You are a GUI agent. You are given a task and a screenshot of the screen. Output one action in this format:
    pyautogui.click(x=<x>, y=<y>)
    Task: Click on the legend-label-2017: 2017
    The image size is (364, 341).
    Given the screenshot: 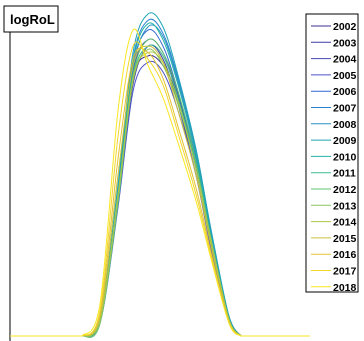 What is the action you would take?
    pyautogui.click(x=345, y=272)
    